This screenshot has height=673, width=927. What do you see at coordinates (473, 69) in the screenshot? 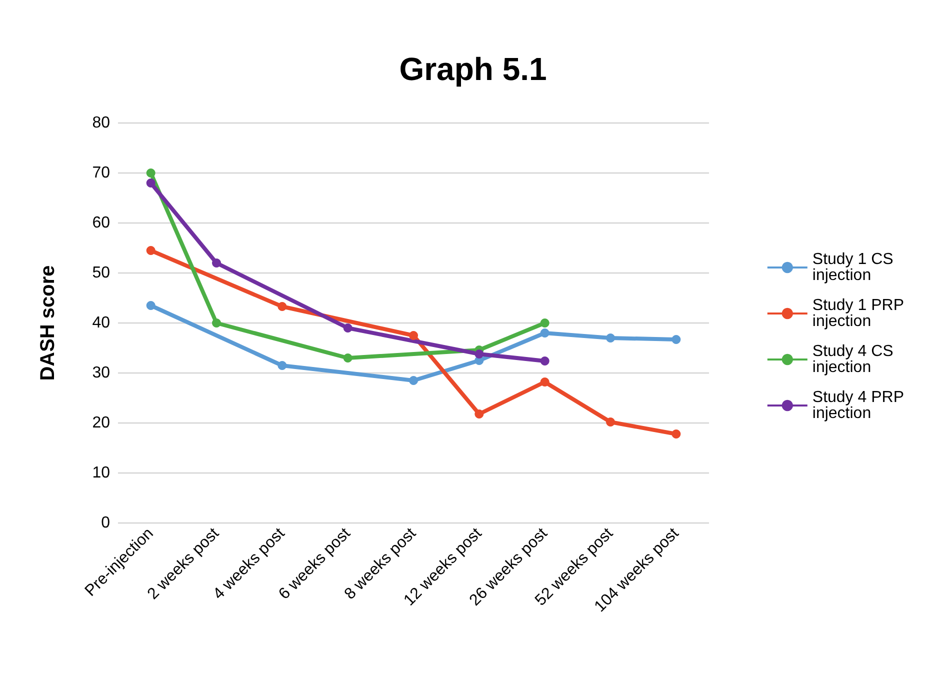
I see `chart-title: Graph 5.1` at bounding box center [473, 69].